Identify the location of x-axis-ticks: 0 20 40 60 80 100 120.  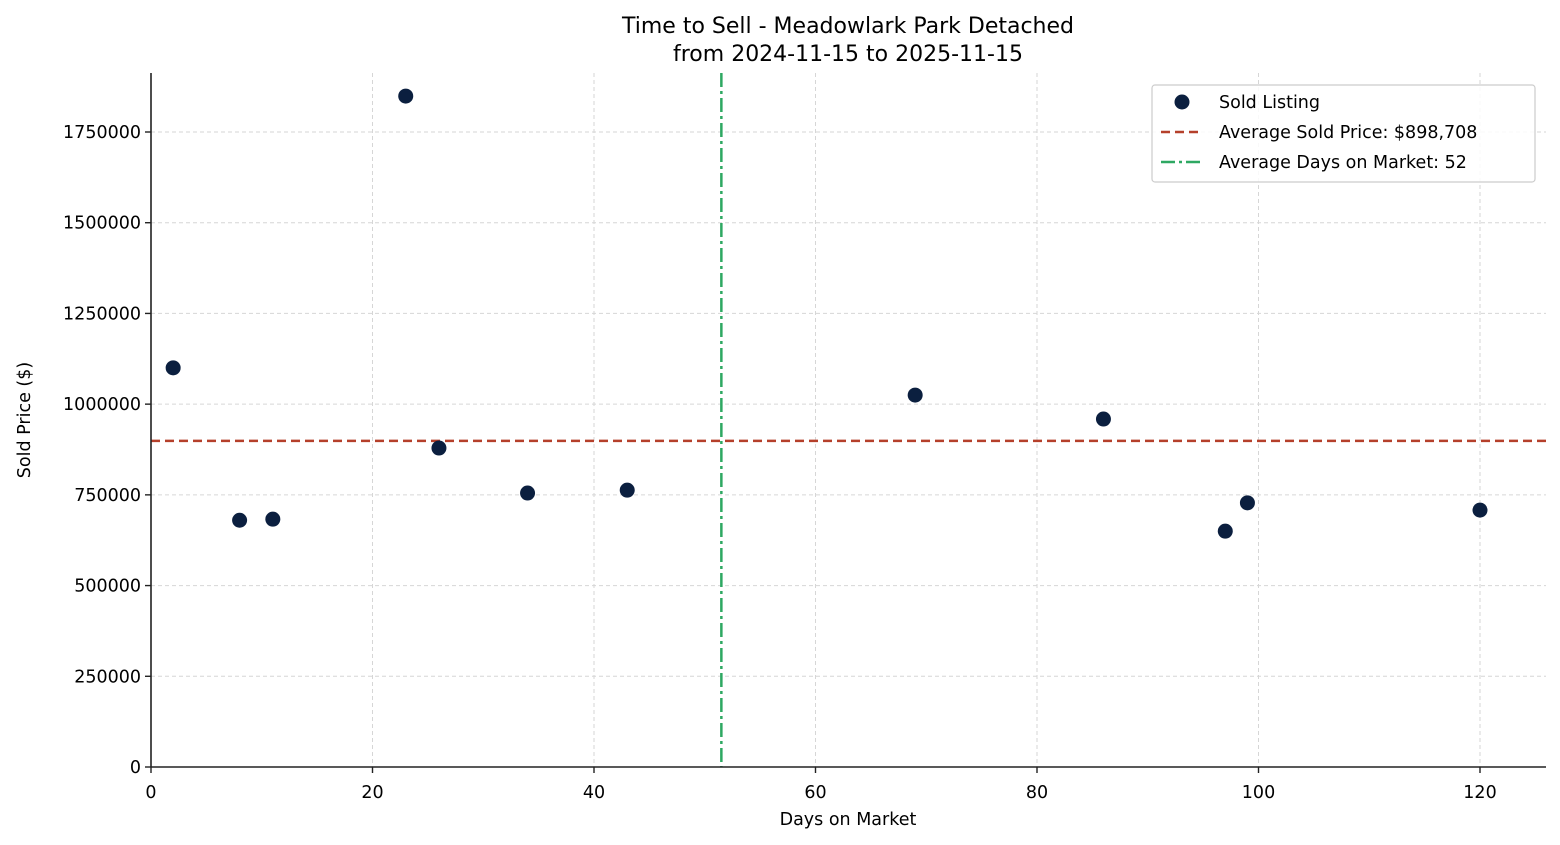
(821, 785).